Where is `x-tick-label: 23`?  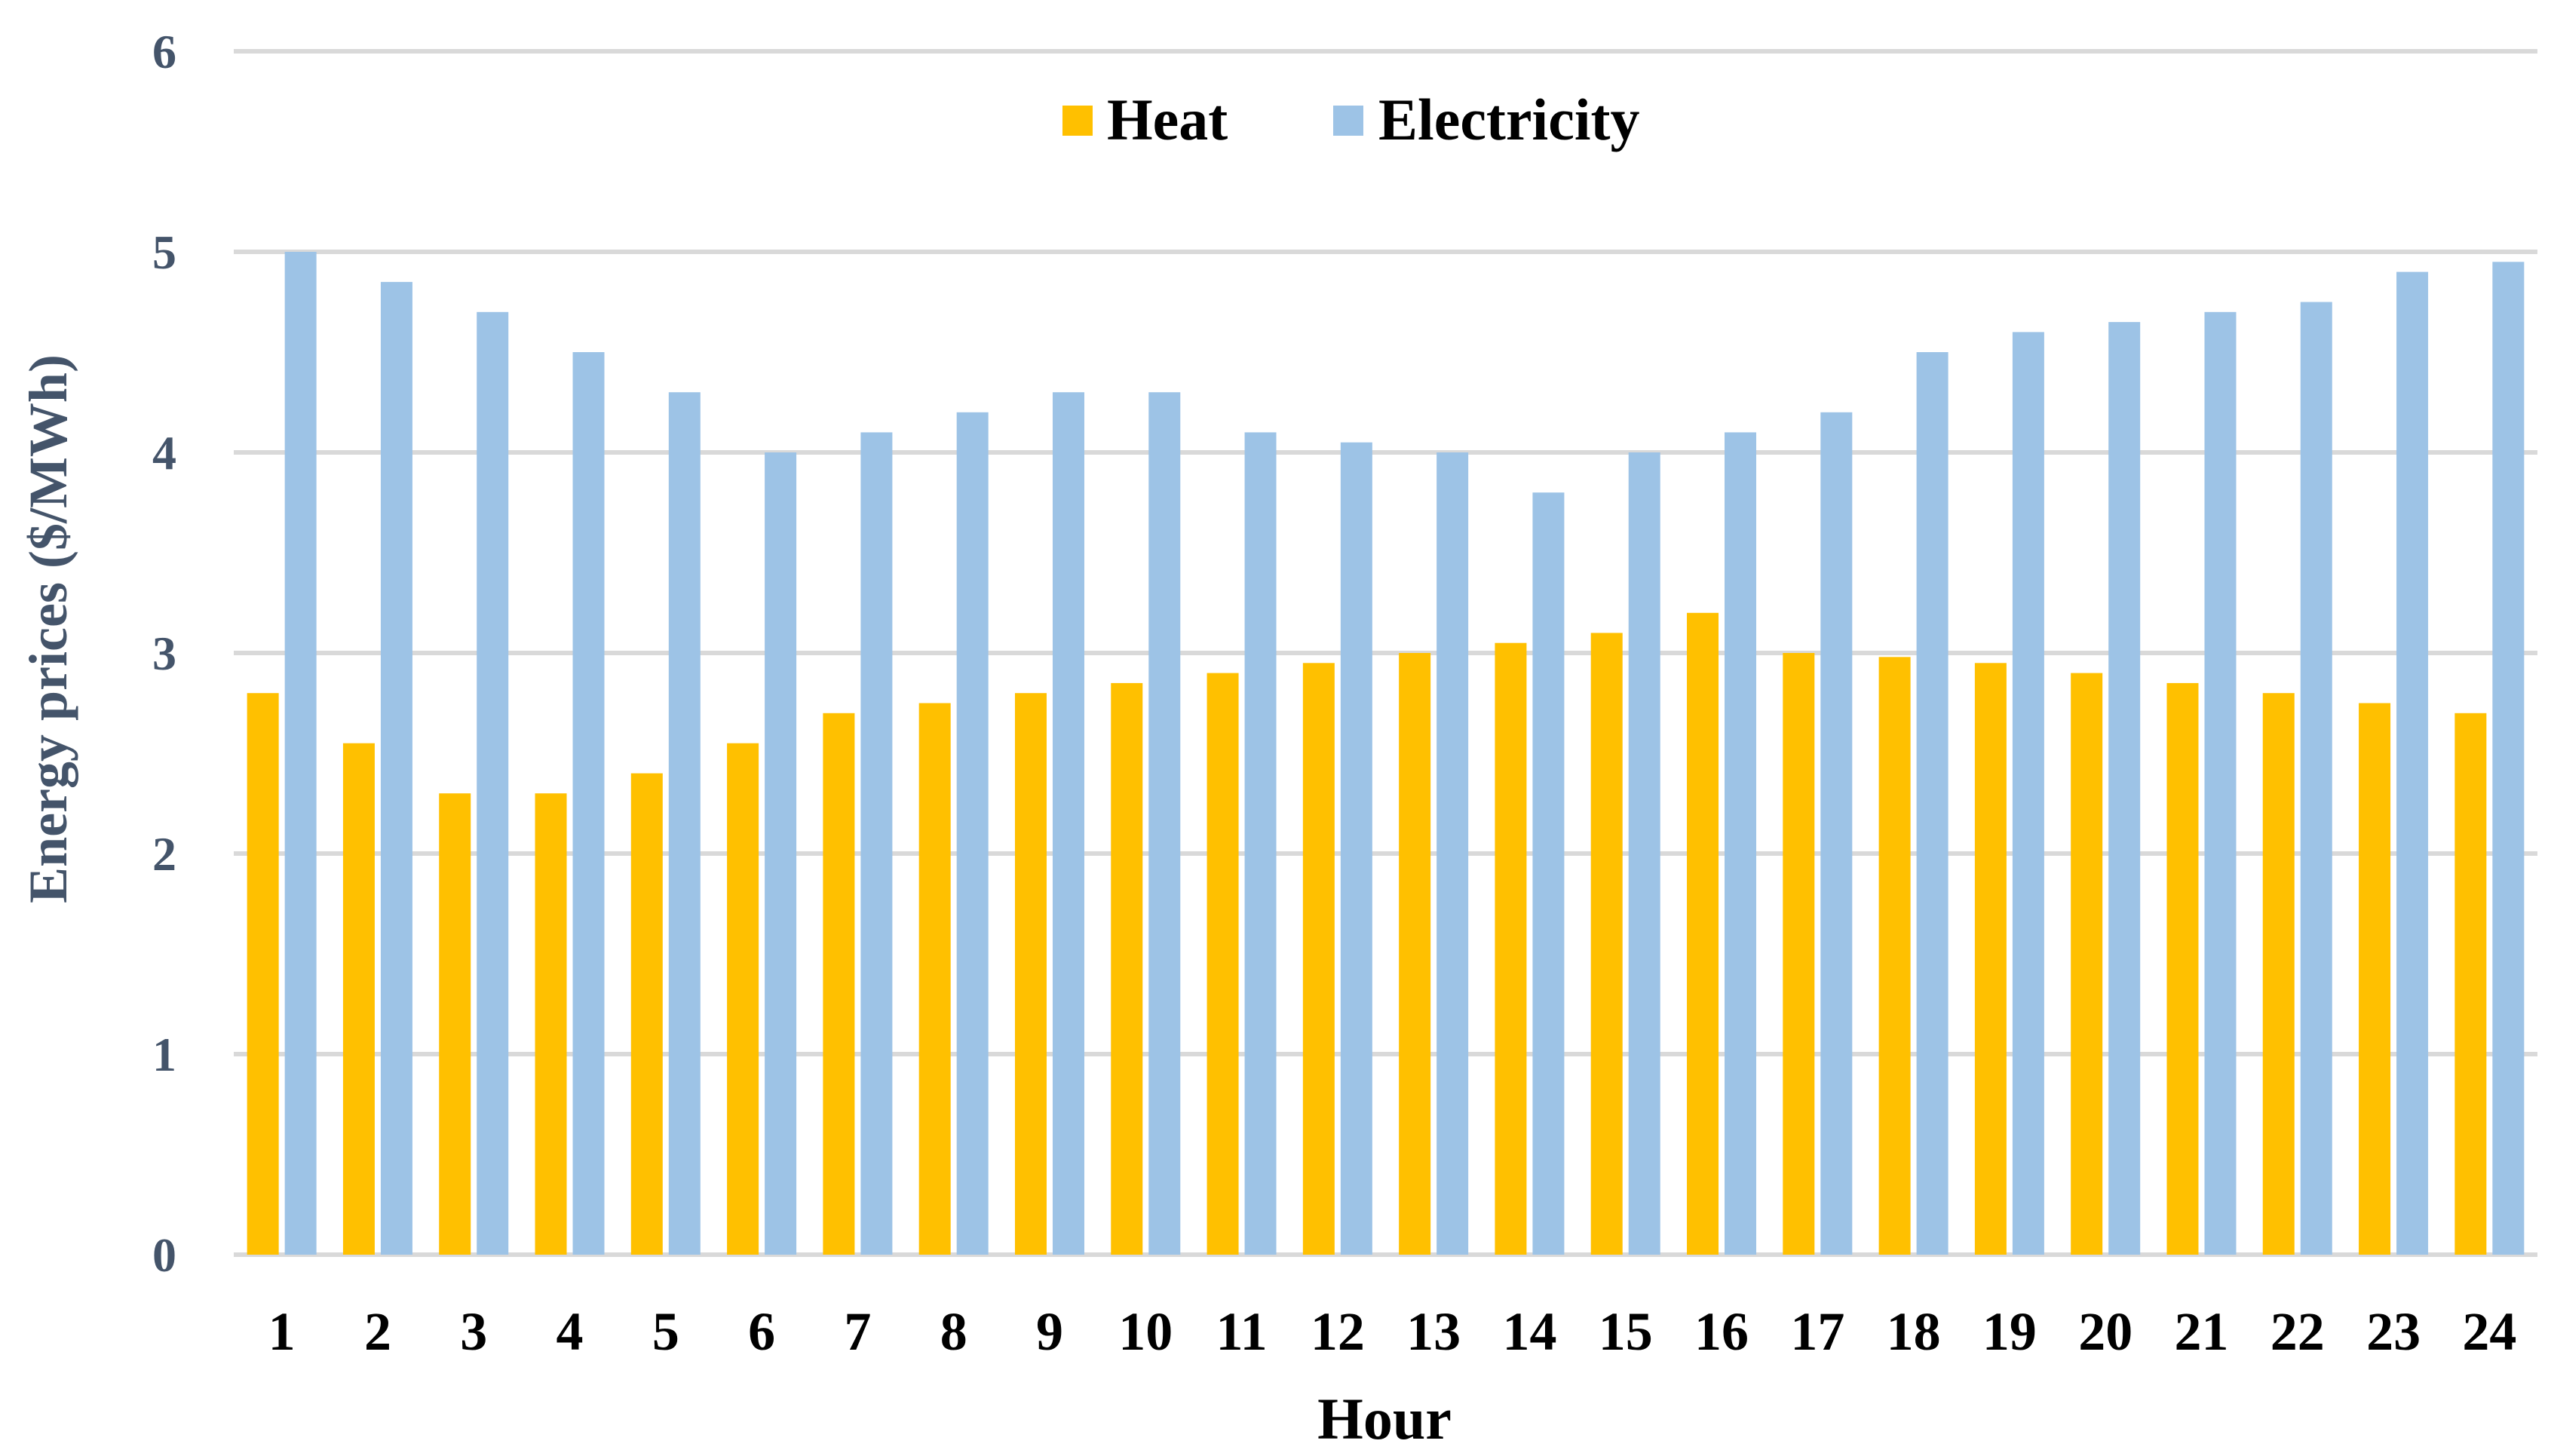 x-tick-label: 23 is located at coordinates (2393, 1331).